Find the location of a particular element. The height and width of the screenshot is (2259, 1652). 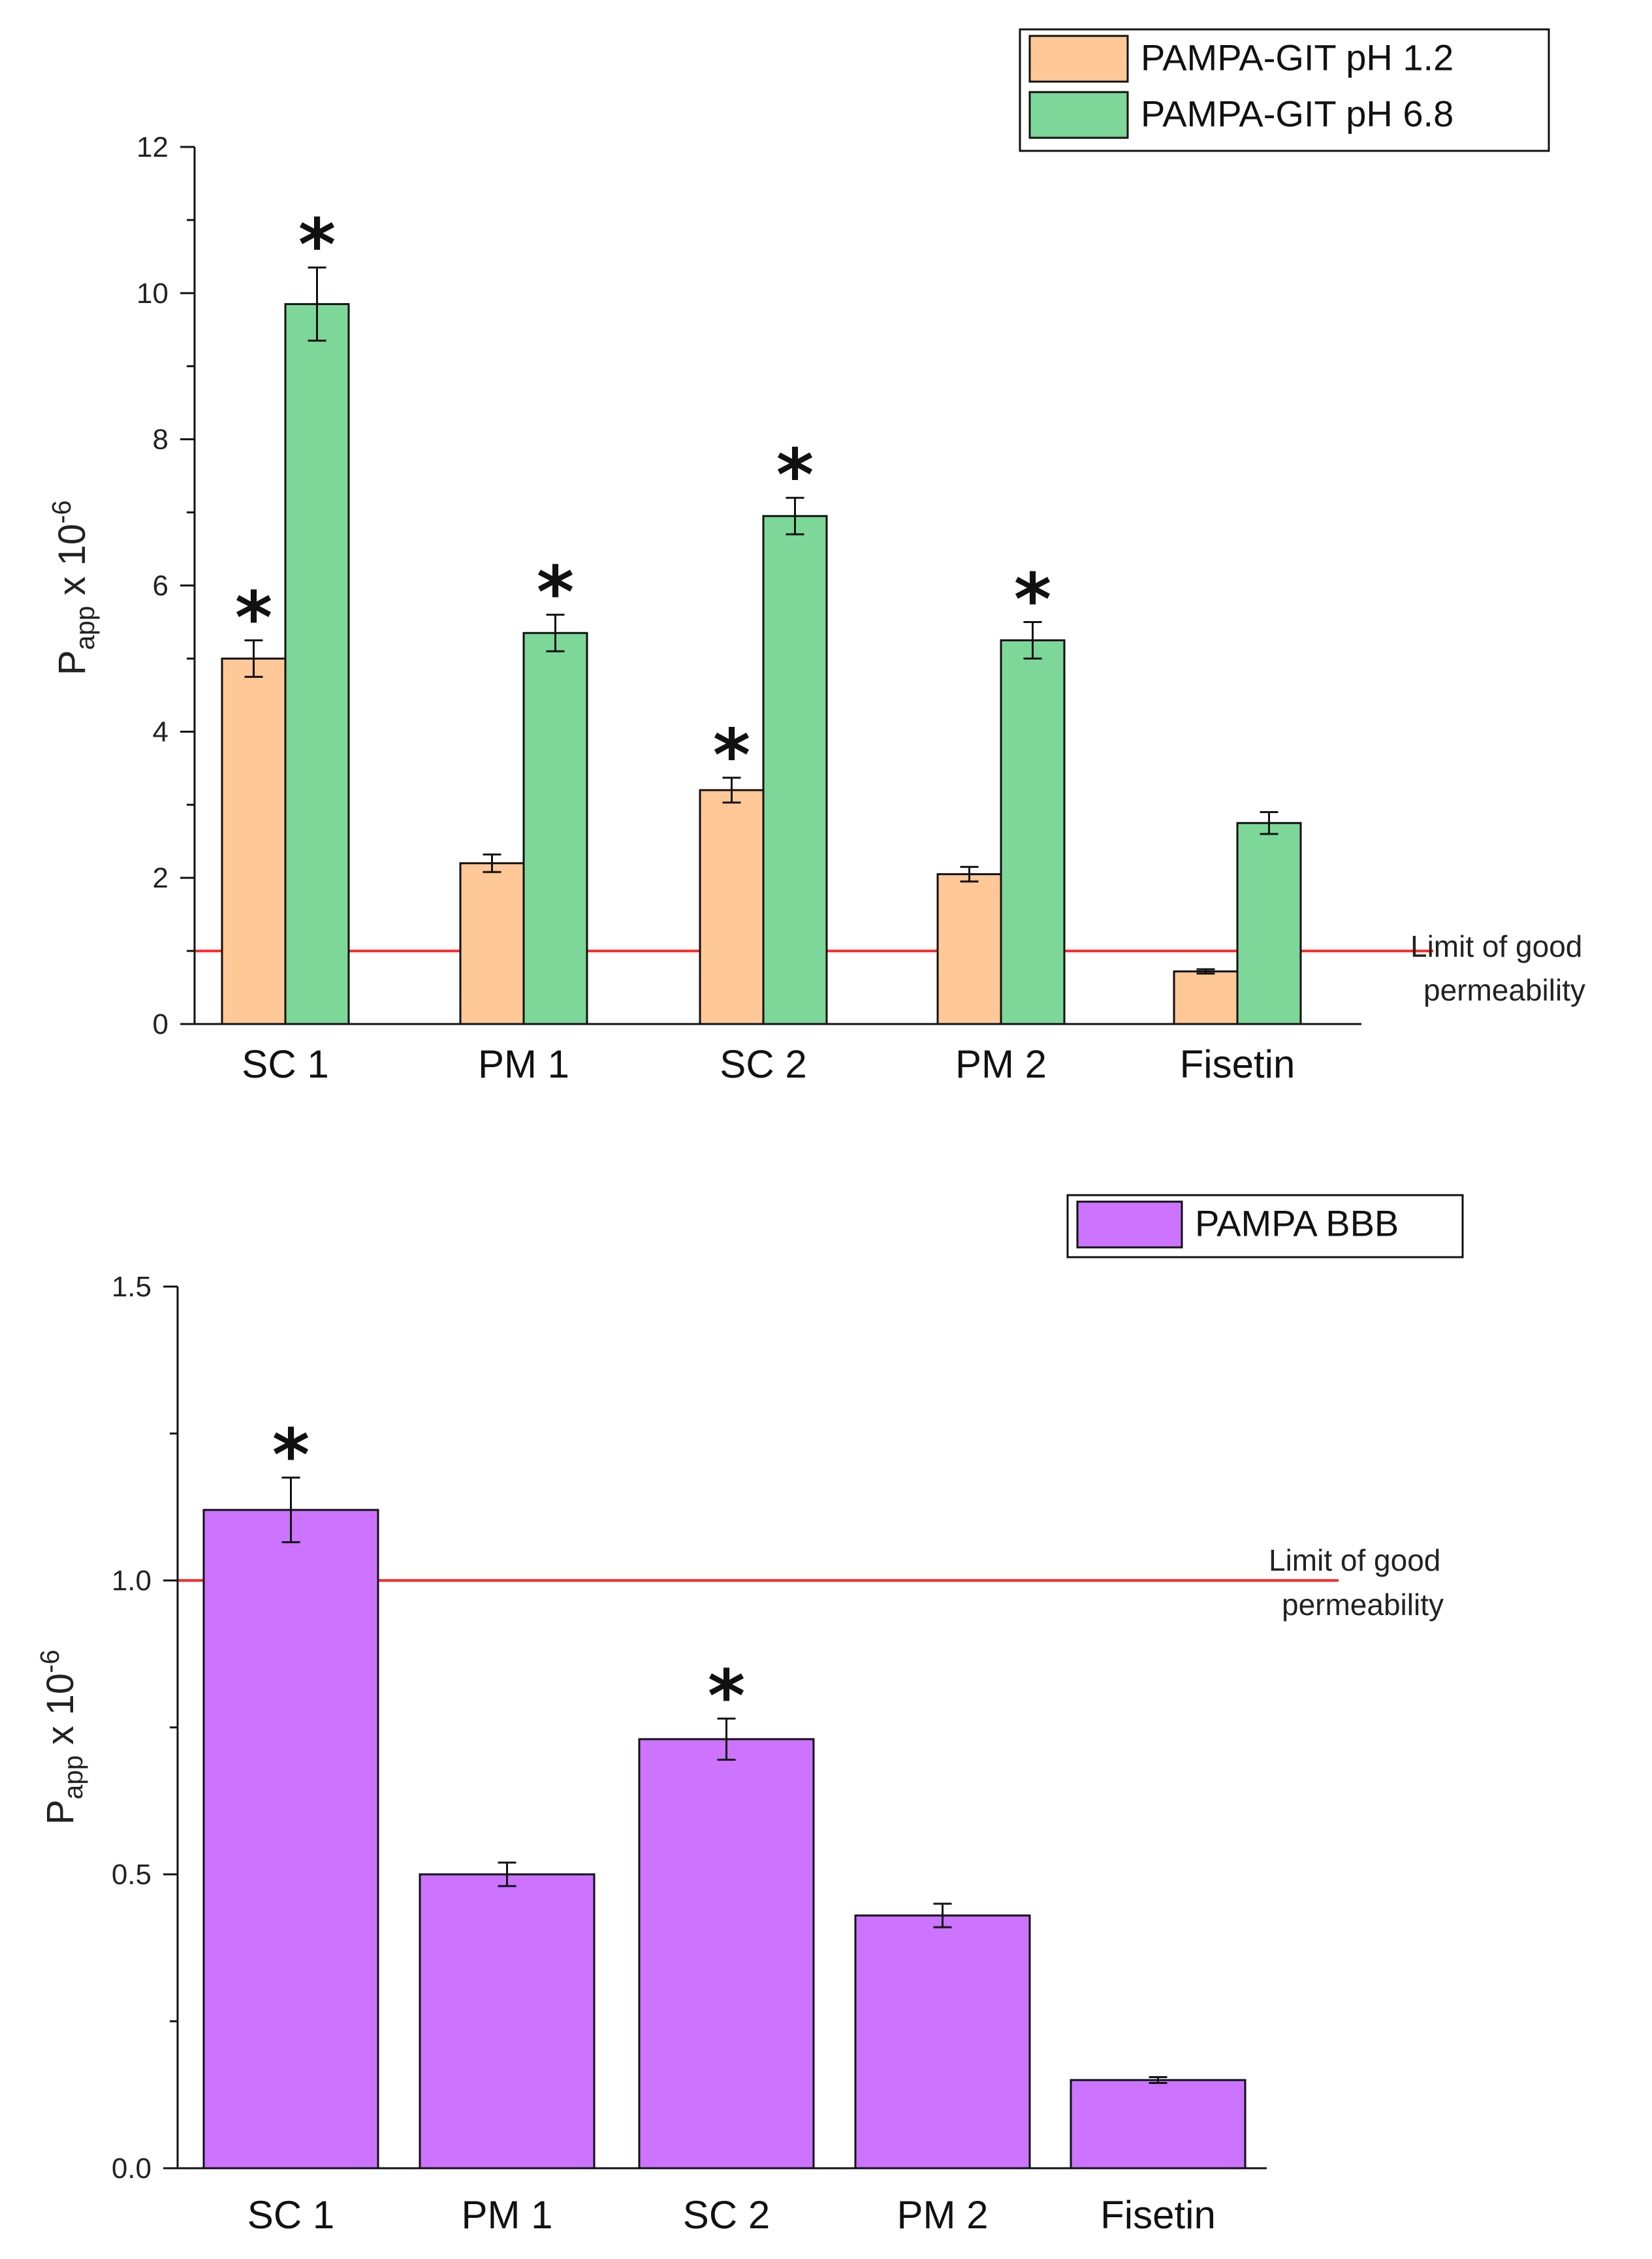

y-tick-label: 10 is located at coordinates (152, 294).